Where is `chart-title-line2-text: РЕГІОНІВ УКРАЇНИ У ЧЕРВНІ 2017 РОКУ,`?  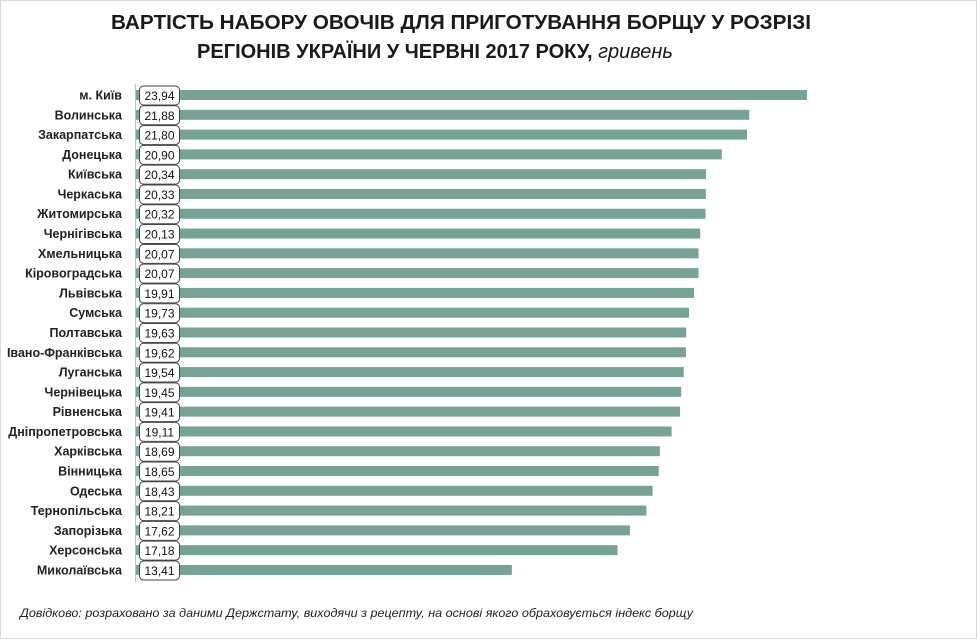 chart-title-line2-text: РЕГІОНІВ УКРАЇНИ У ЧЕРВНІ 2017 РОКУ, is located at coordinates (395, 51).